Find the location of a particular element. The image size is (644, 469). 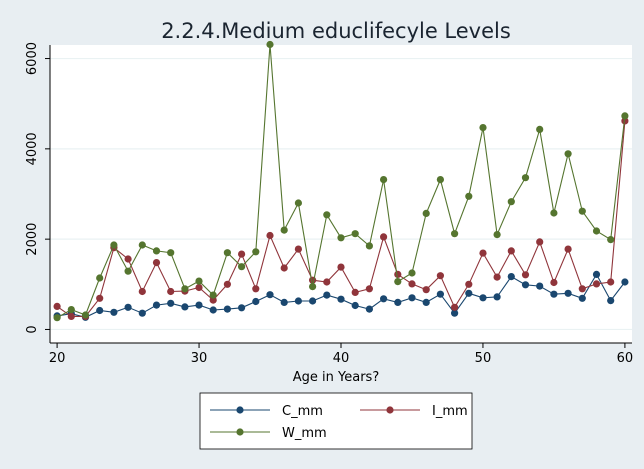

x-axis-title: Age in Years? is located at coordinates (336, 377).